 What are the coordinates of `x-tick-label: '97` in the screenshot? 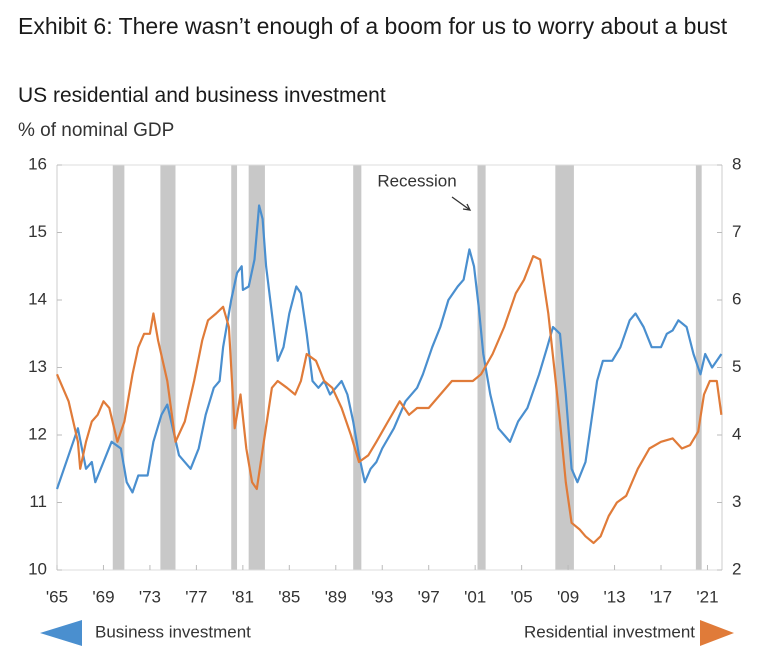 It's located at (429, 596).